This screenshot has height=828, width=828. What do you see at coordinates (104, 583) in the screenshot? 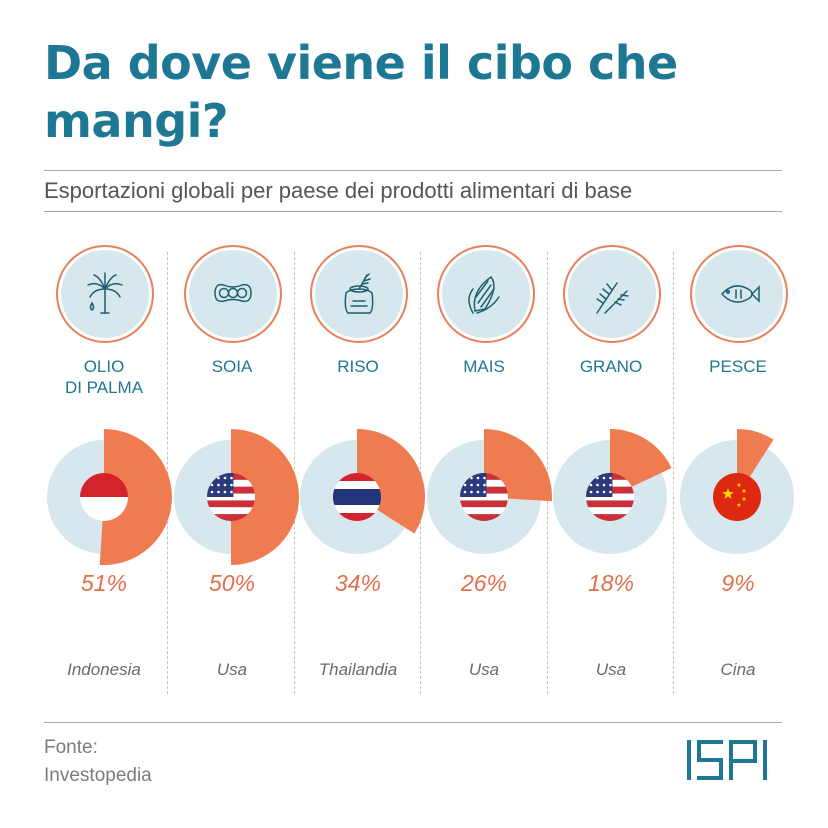
I see `value-label: 51%` at bounding box center [104, 583].